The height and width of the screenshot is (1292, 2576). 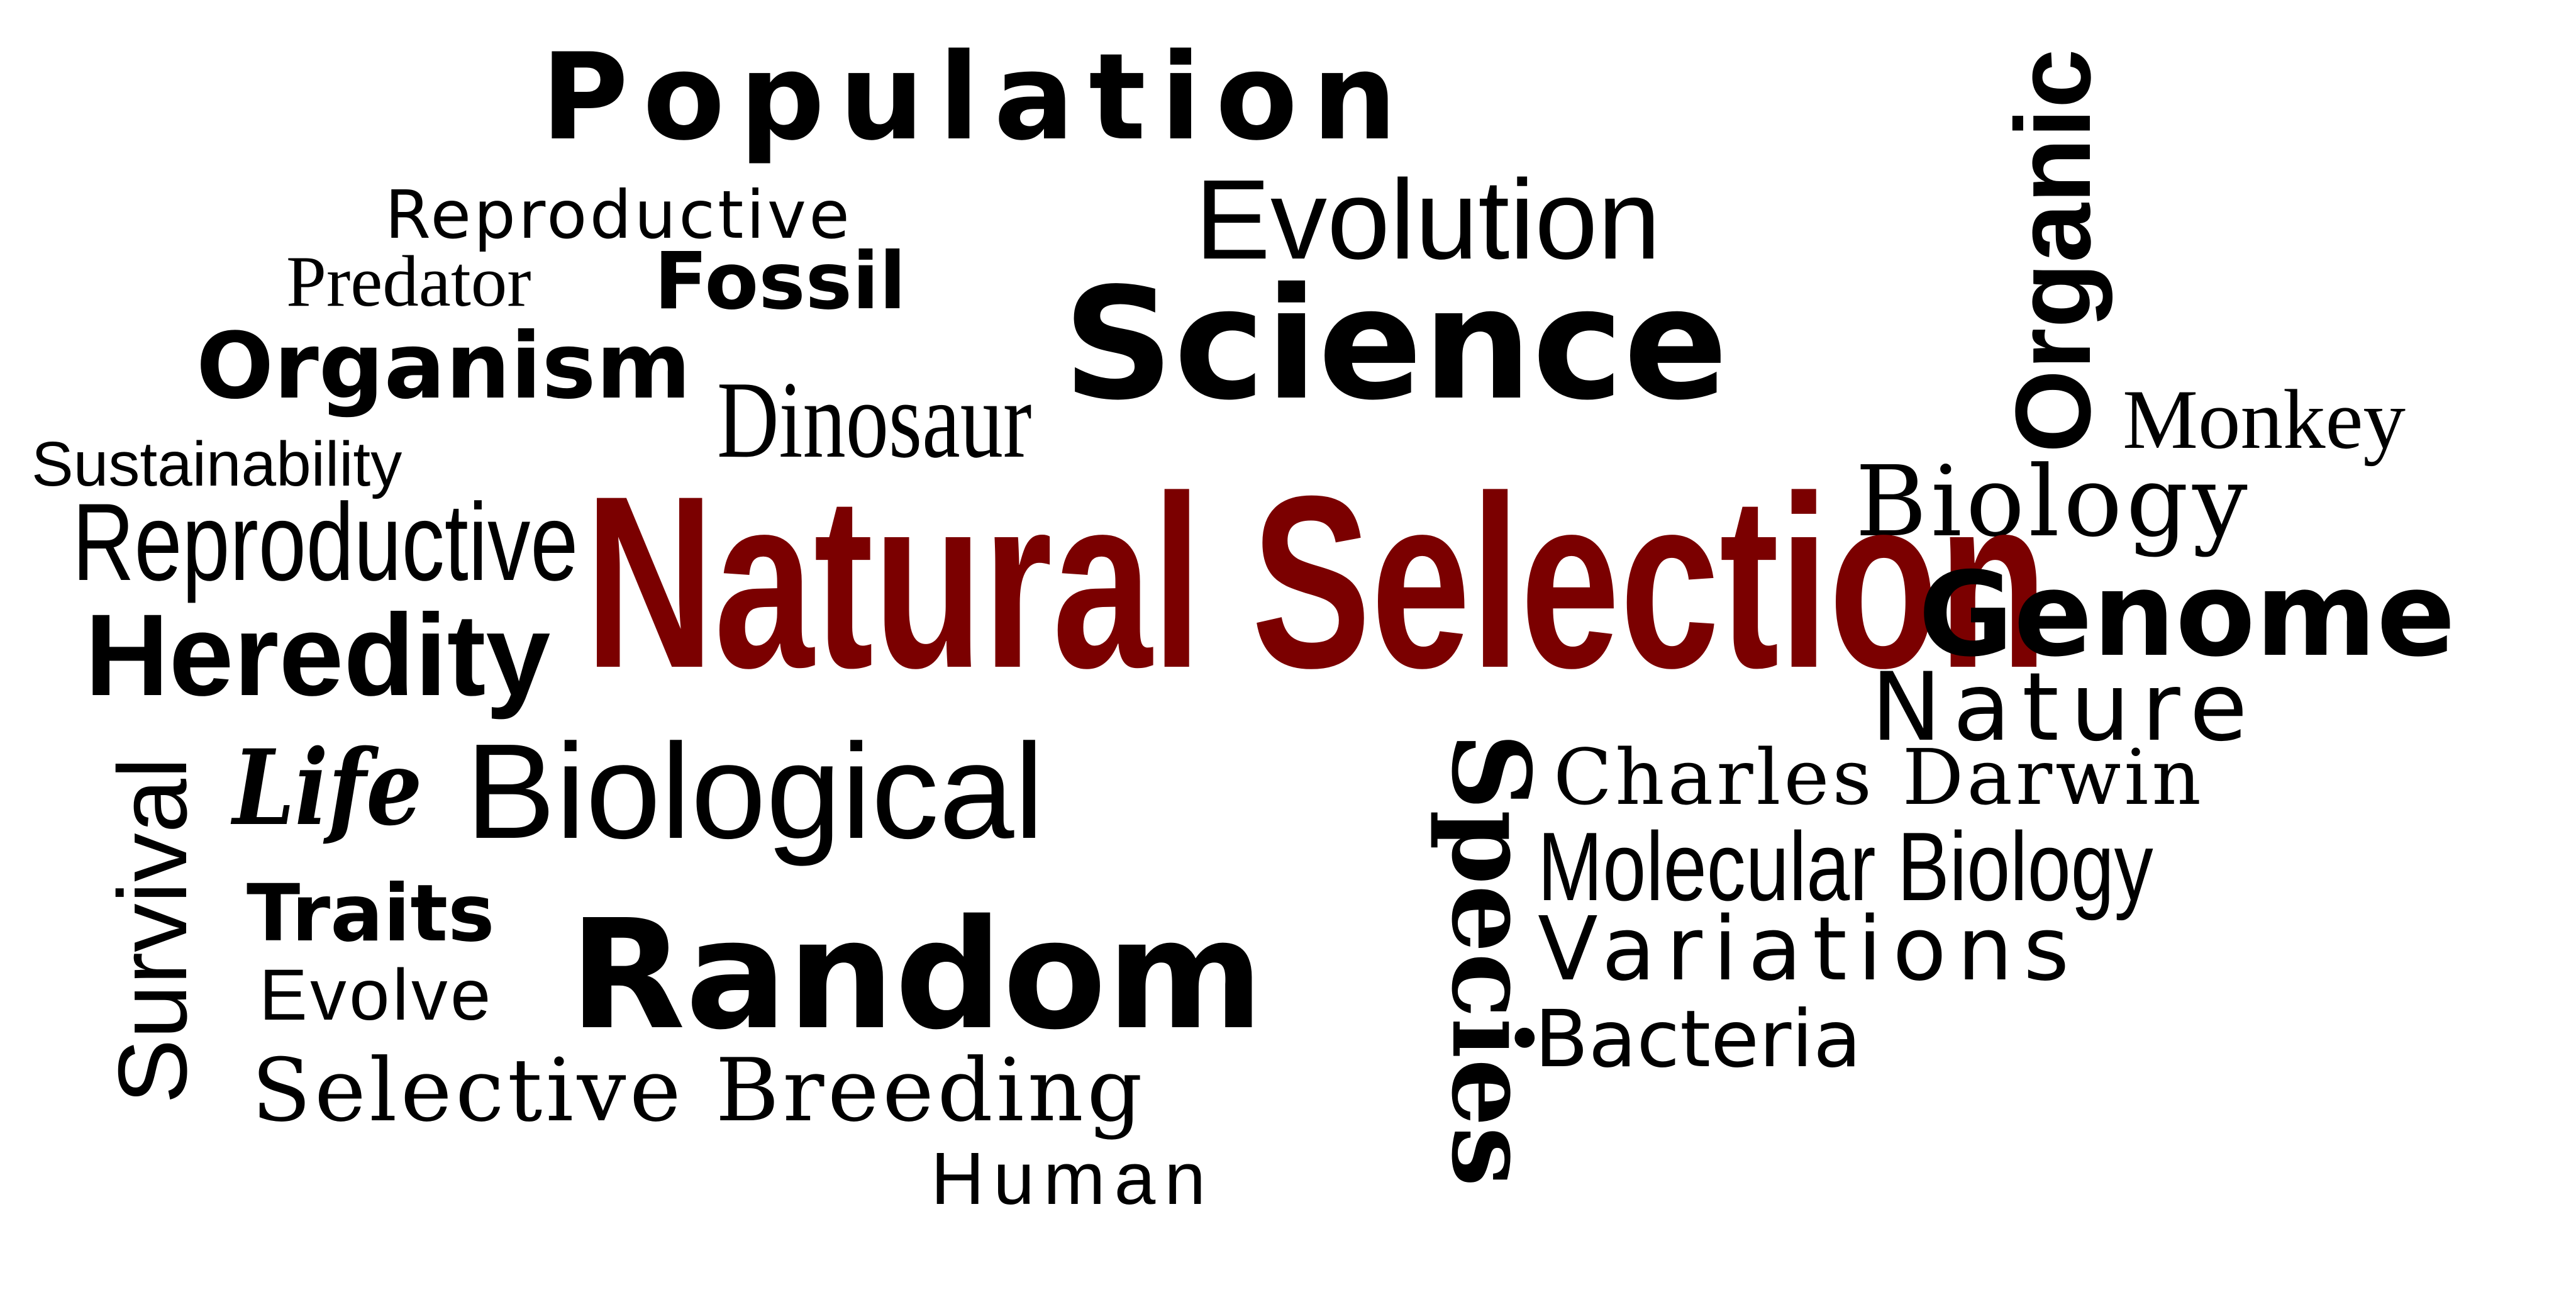 I want to click on word-heredity: Heredity, so click(x=317, y=656).